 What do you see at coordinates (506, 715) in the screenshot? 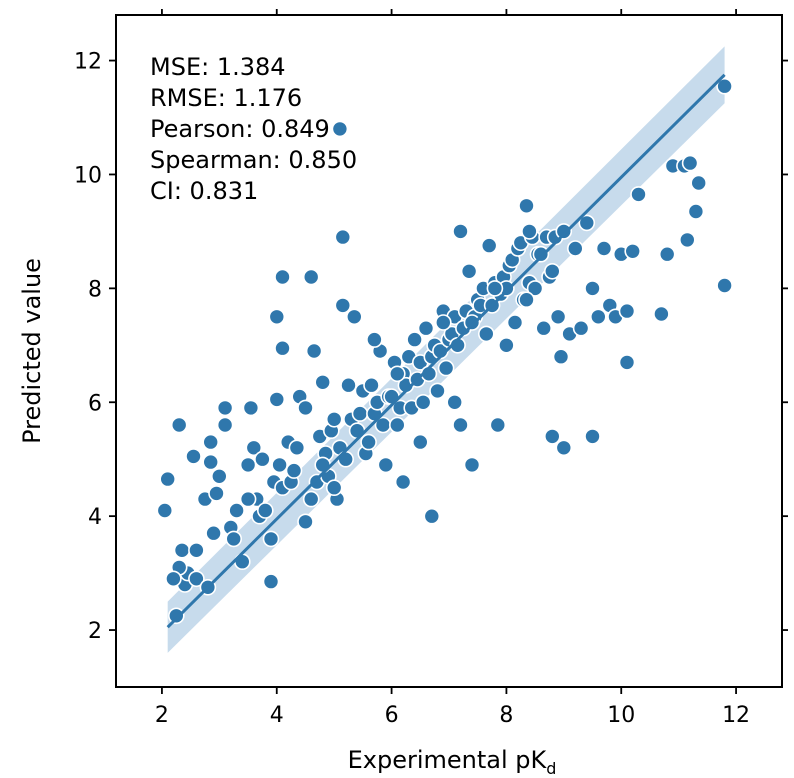
I see `x-tick-label: 8` at bounding box center [506, 715].